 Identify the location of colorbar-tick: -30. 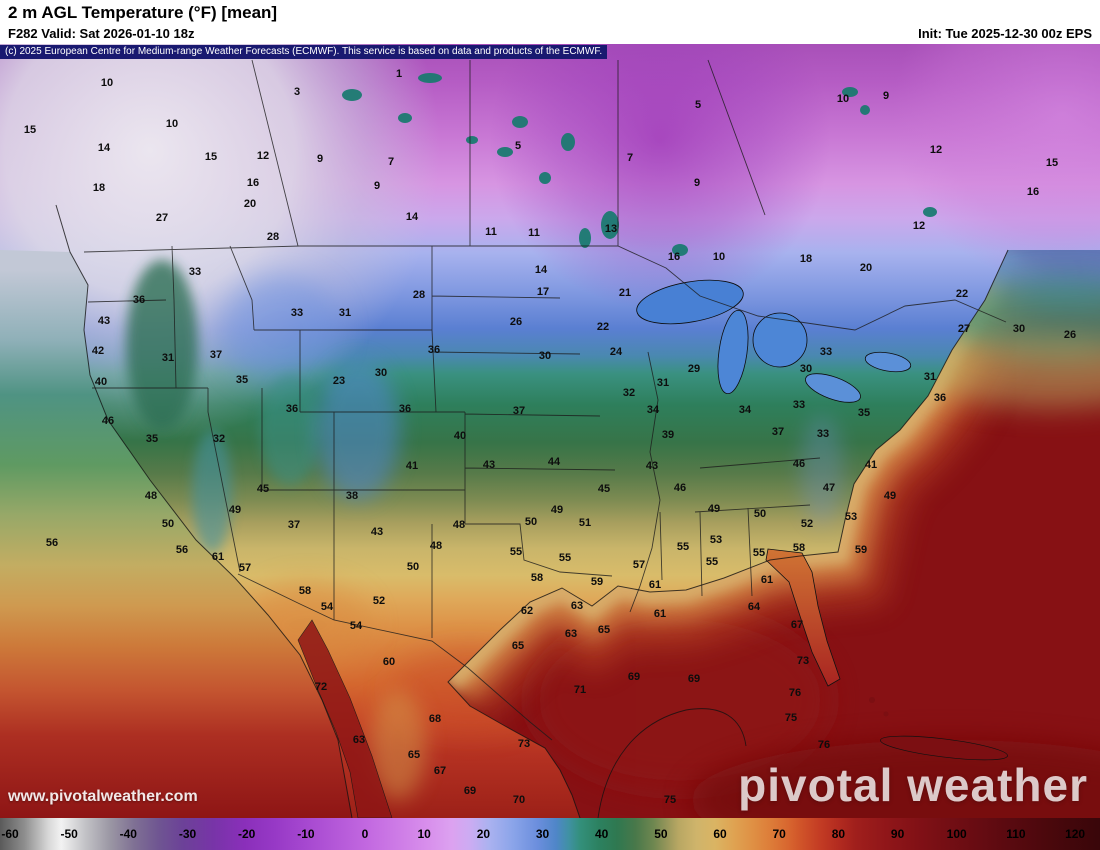
(187, 834).